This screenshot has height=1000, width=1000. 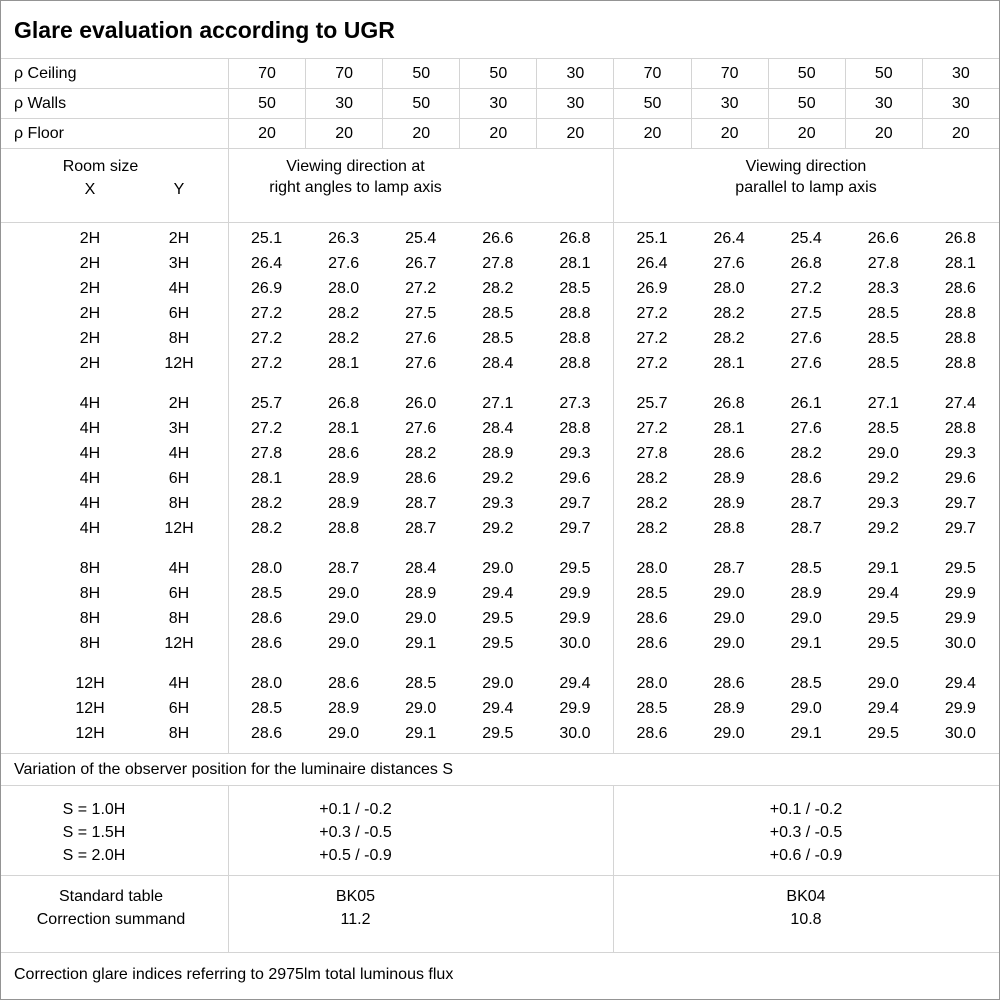 I want to click on ugr-value-perpendicular: 29.2, so click(x=498, y=528).